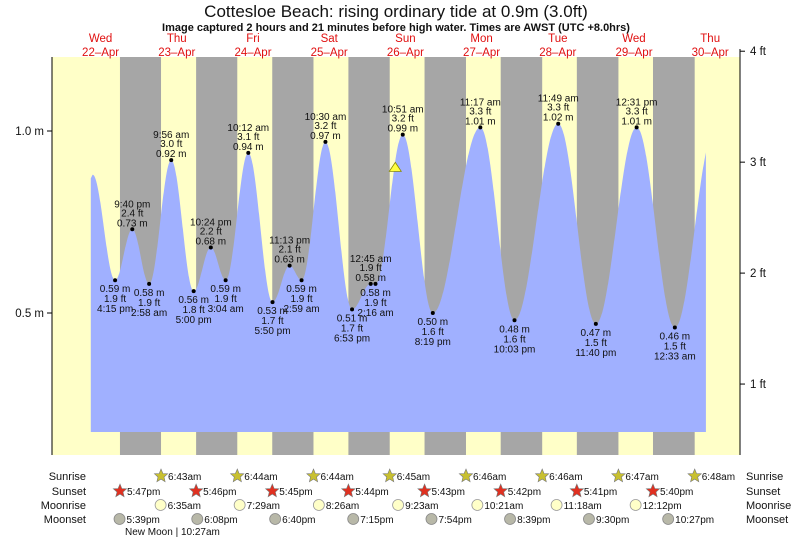 The image size is (793, 539). Describe the element at coordinates (248, 128) in the screenshot. I see `extreme-time: 10:12 am` at that location.